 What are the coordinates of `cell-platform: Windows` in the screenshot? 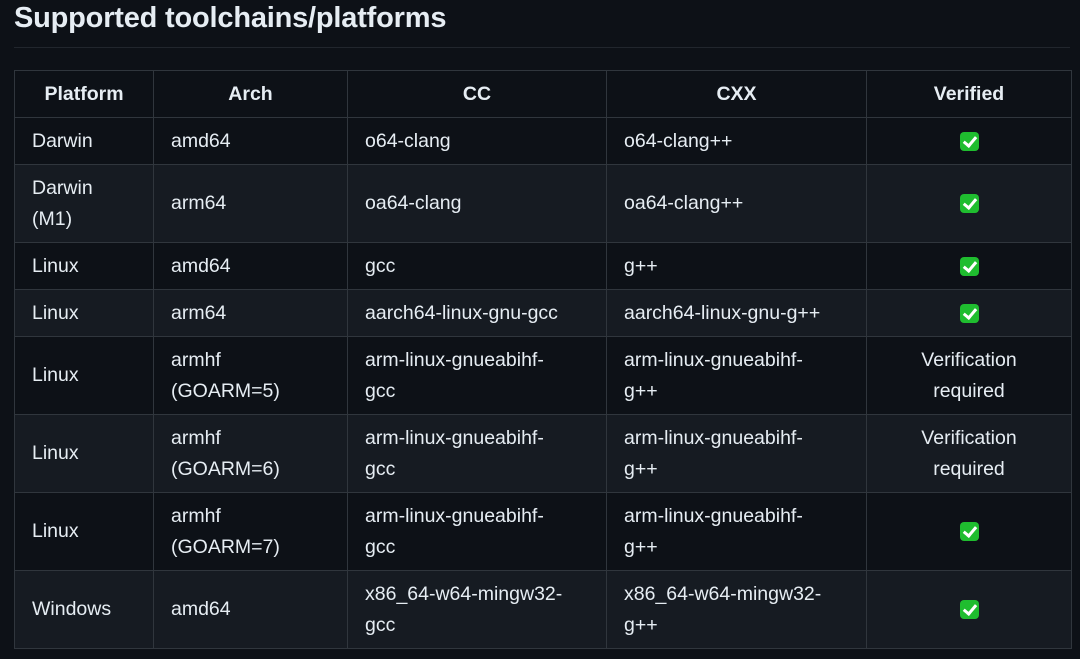 It's located at (84, 609).